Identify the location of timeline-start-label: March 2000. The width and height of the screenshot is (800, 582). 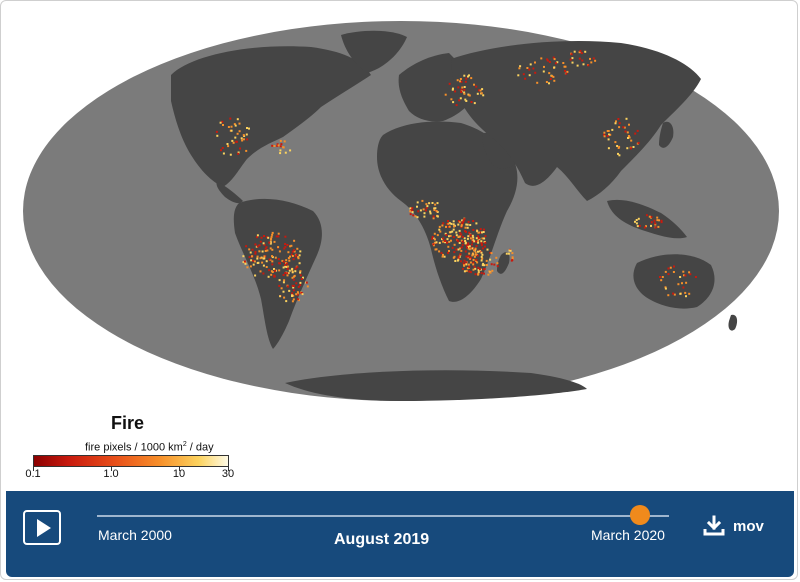
(135, 535).